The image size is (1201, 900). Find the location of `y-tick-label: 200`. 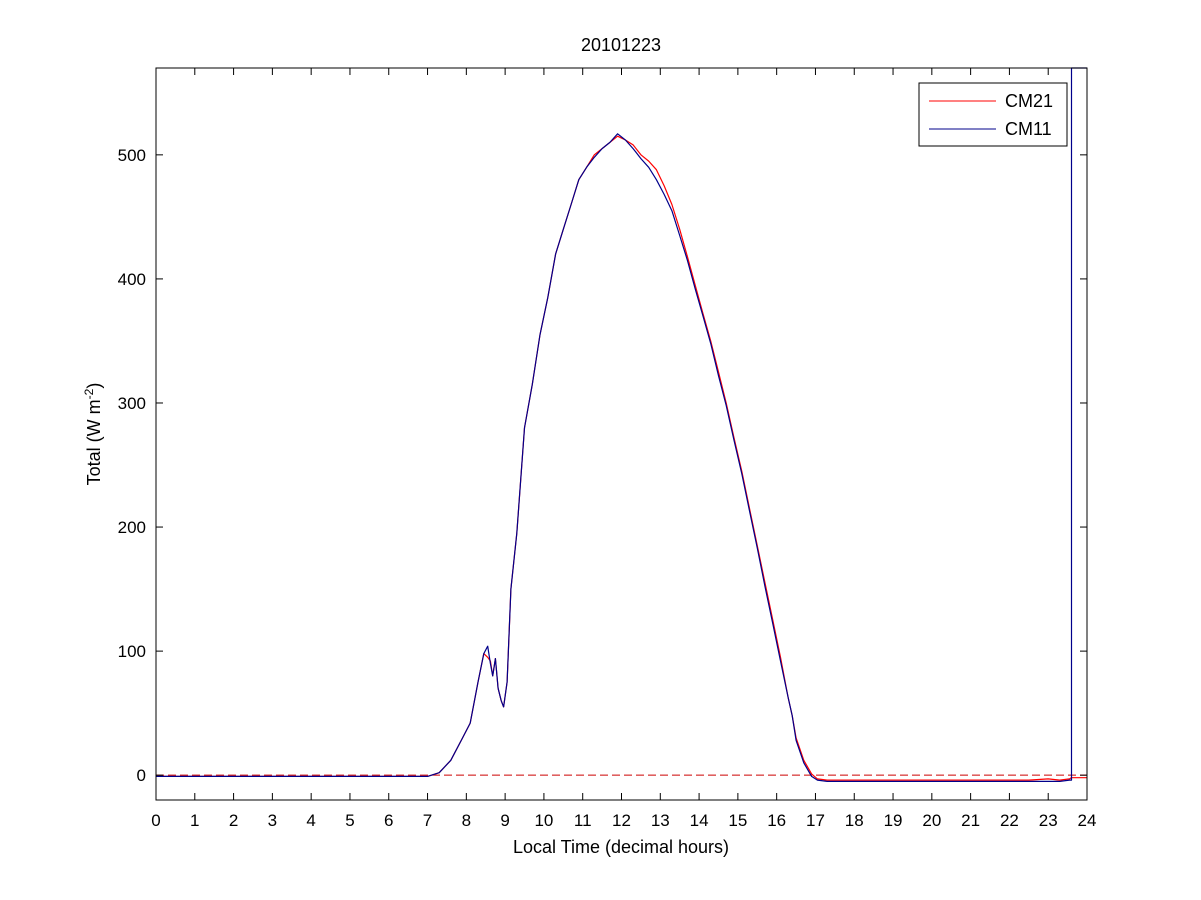

y-tick-label: 200 is located at coordinates (132, 527).